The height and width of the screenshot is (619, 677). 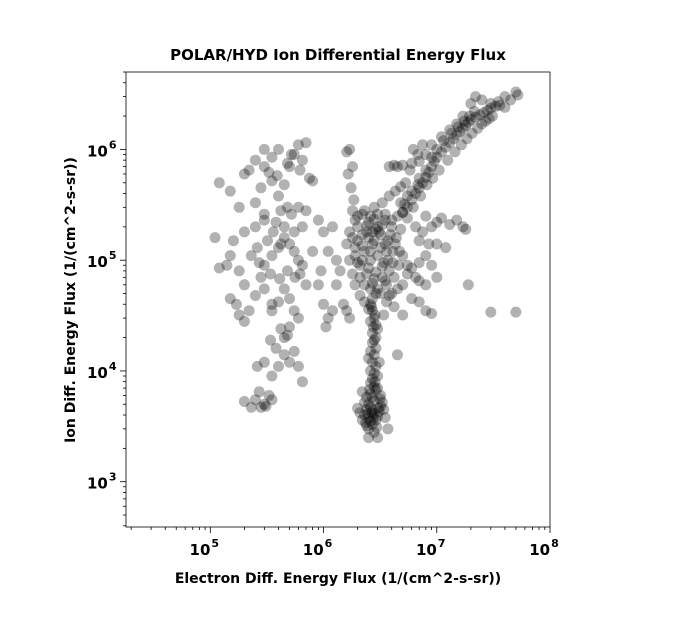 I want to click on y-tick-label: 106, so click(x=102, y=149).